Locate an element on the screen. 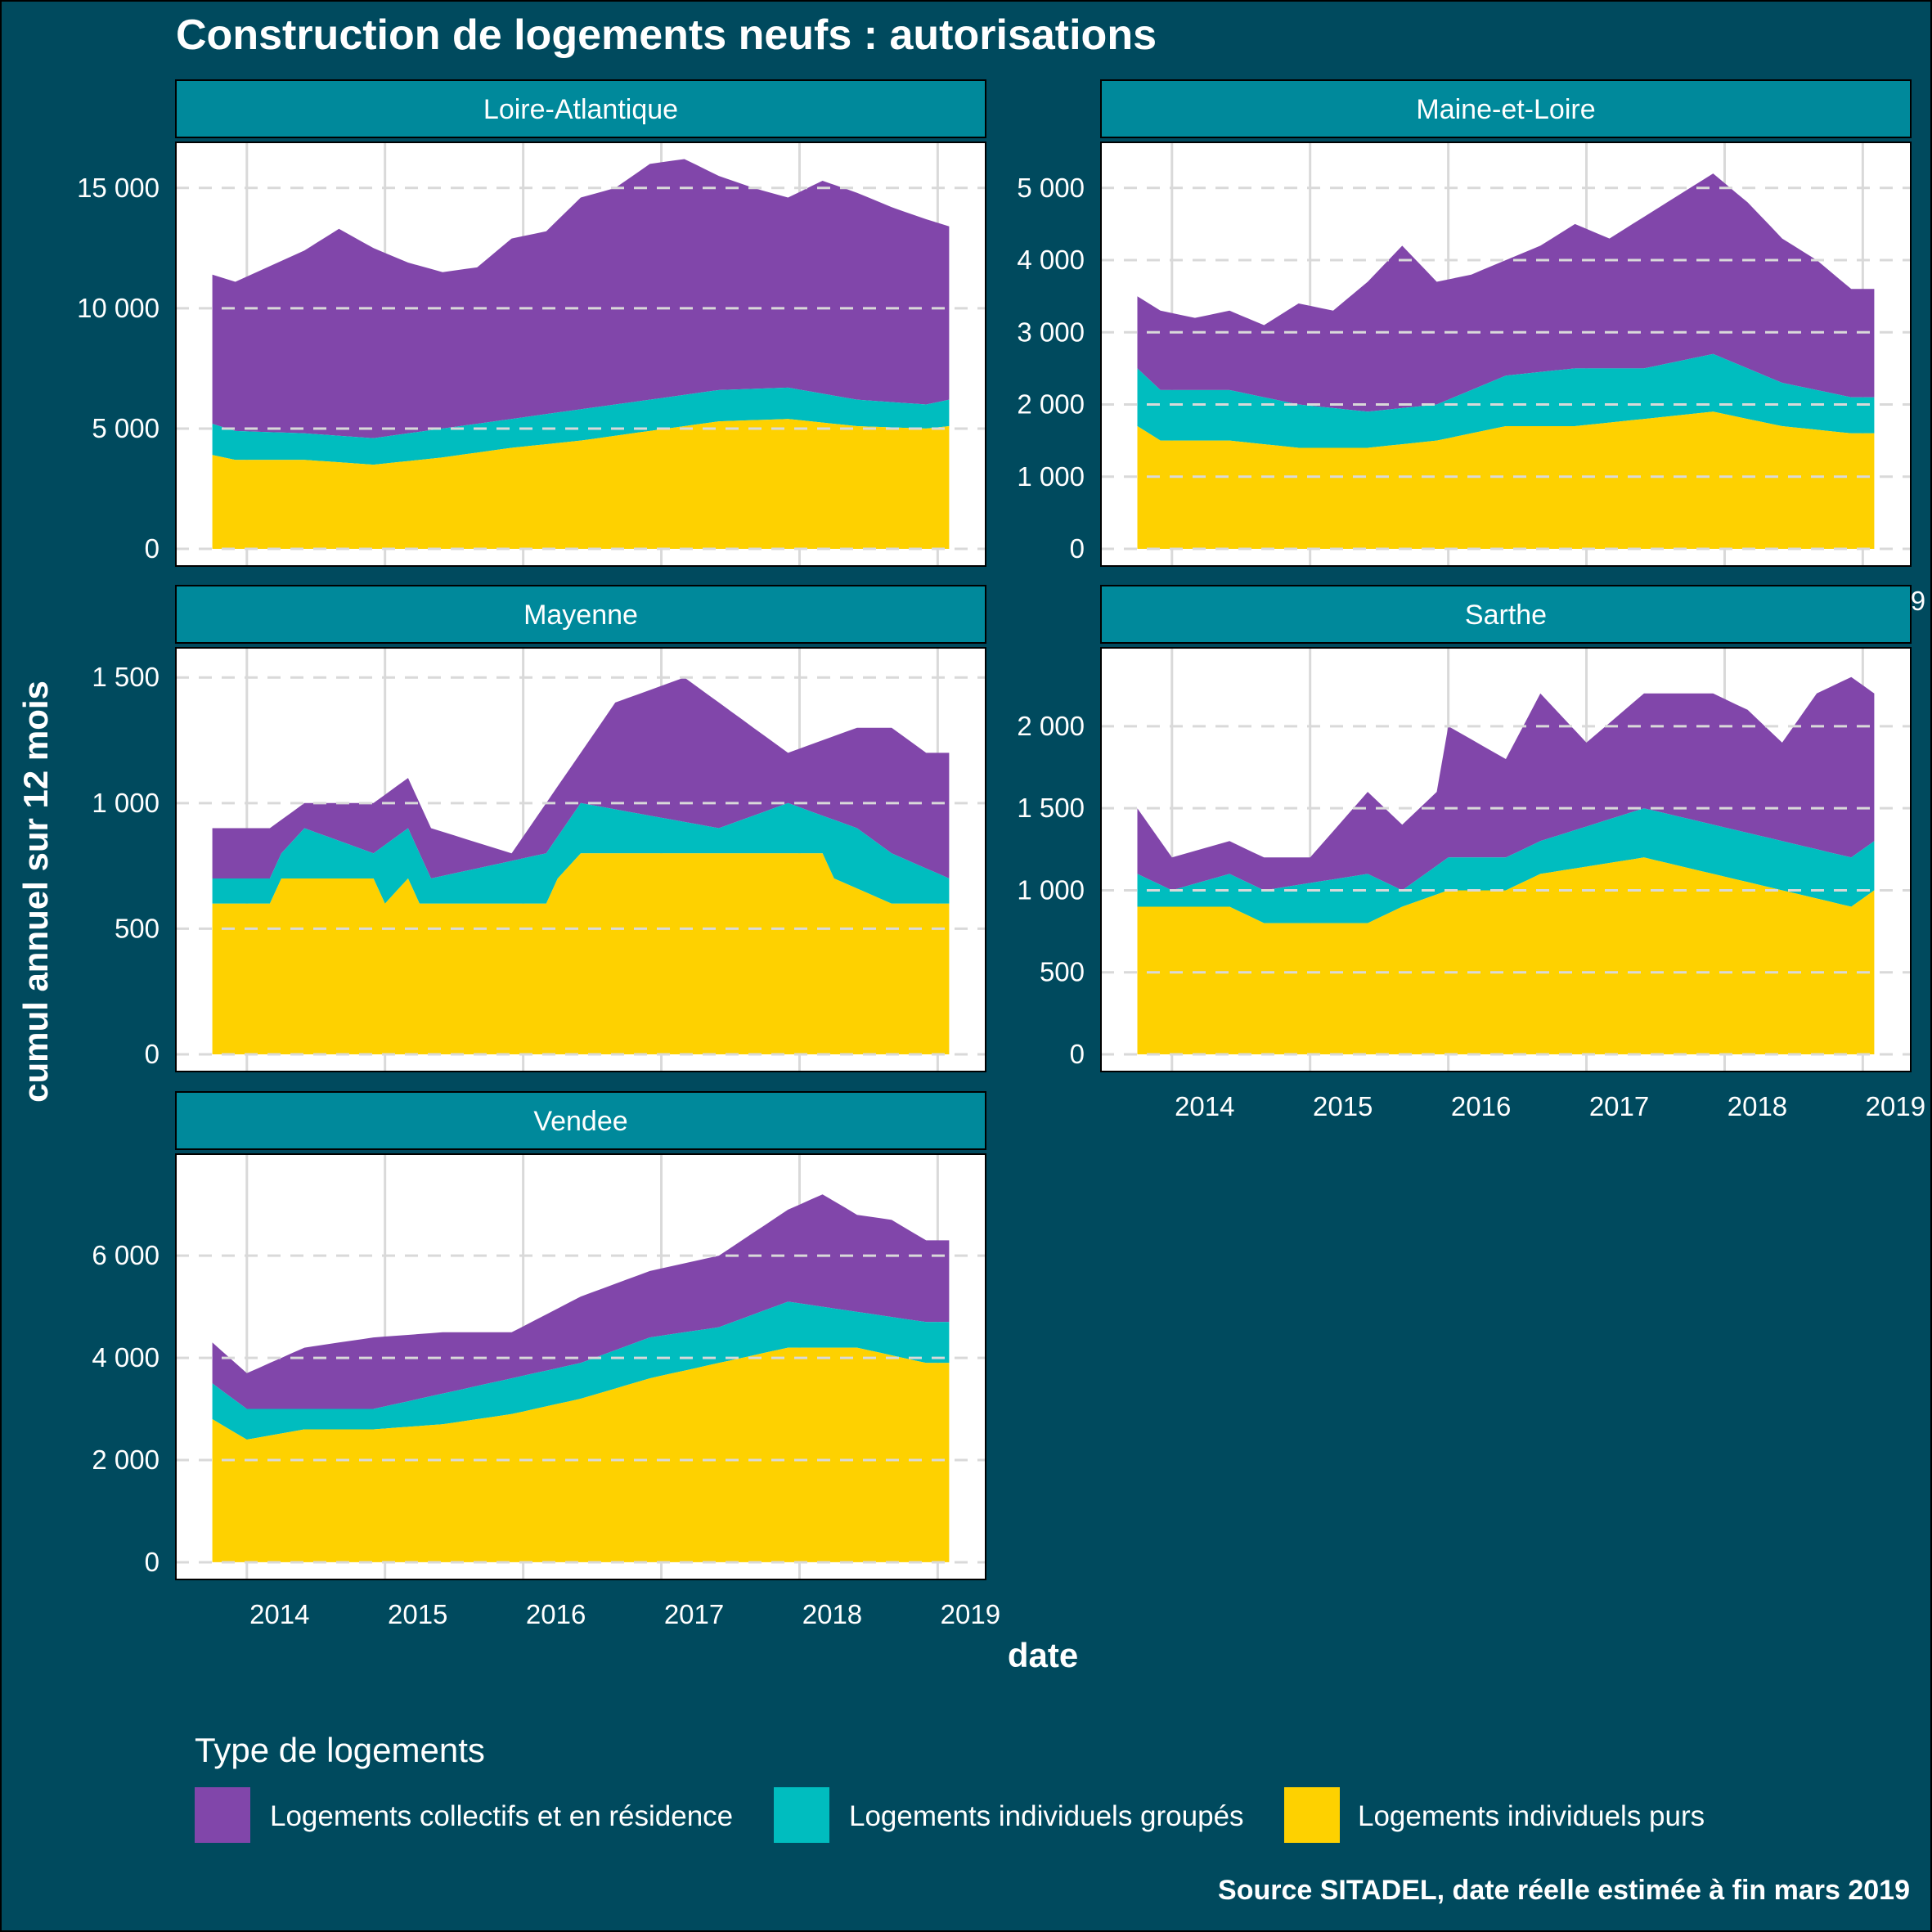 The height and width of the screenshot is (1932, 1932). facet-strip-label: Maine-et-Loire is located at coordinates (1505, 109).